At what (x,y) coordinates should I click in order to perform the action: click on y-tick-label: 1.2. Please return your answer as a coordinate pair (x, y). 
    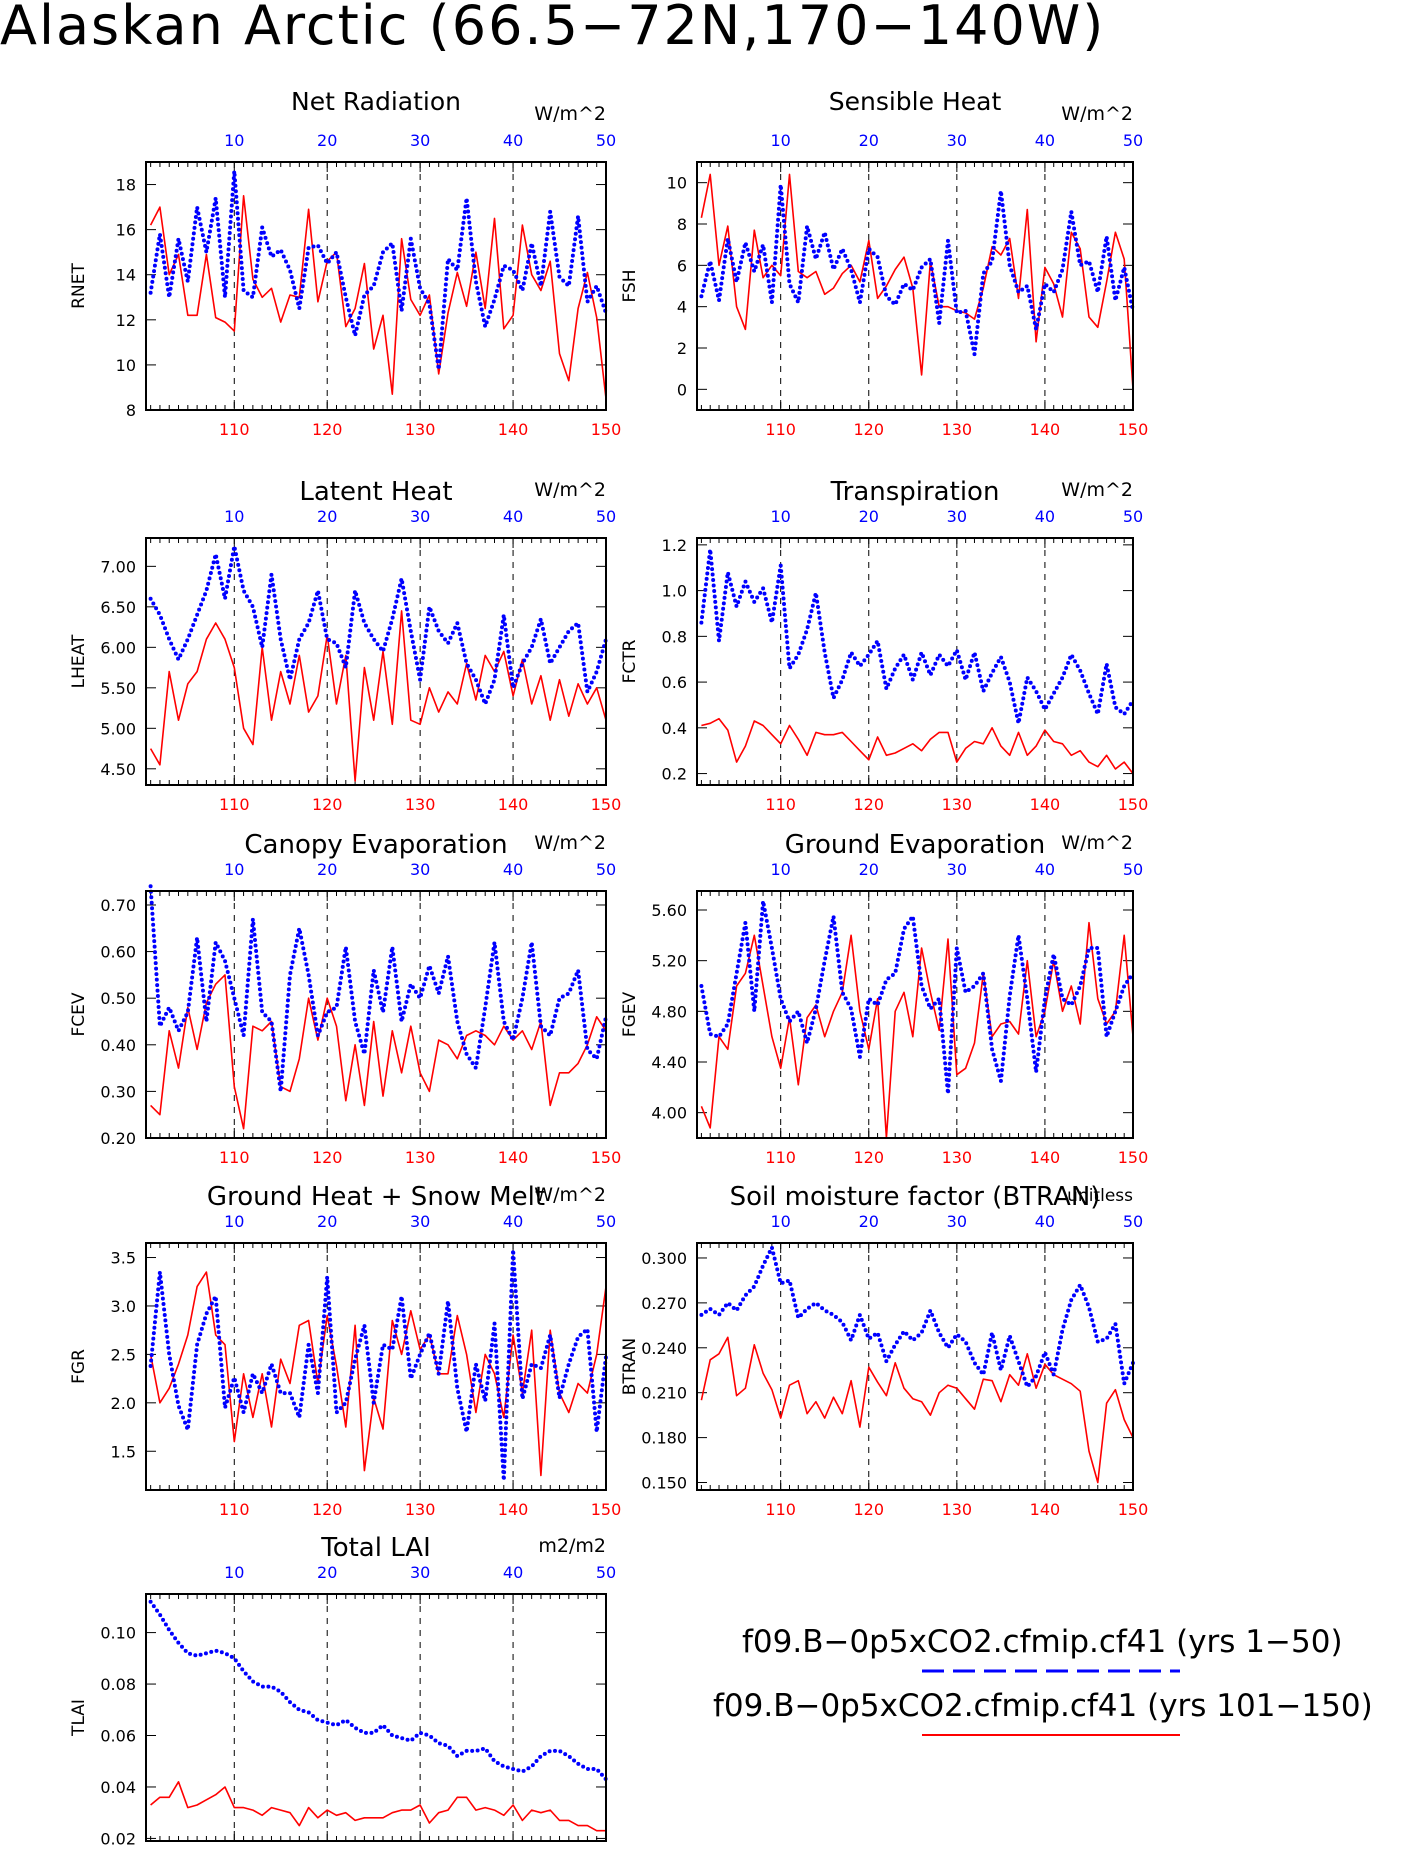
    Looking at the image, I should click on (674, 545).